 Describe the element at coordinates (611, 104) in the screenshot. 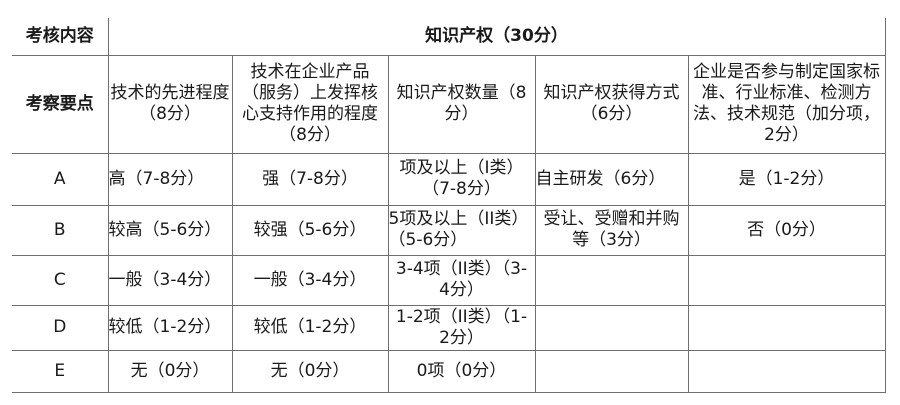

I see `col-header: 知识产权获得方式（6分）` at that location.